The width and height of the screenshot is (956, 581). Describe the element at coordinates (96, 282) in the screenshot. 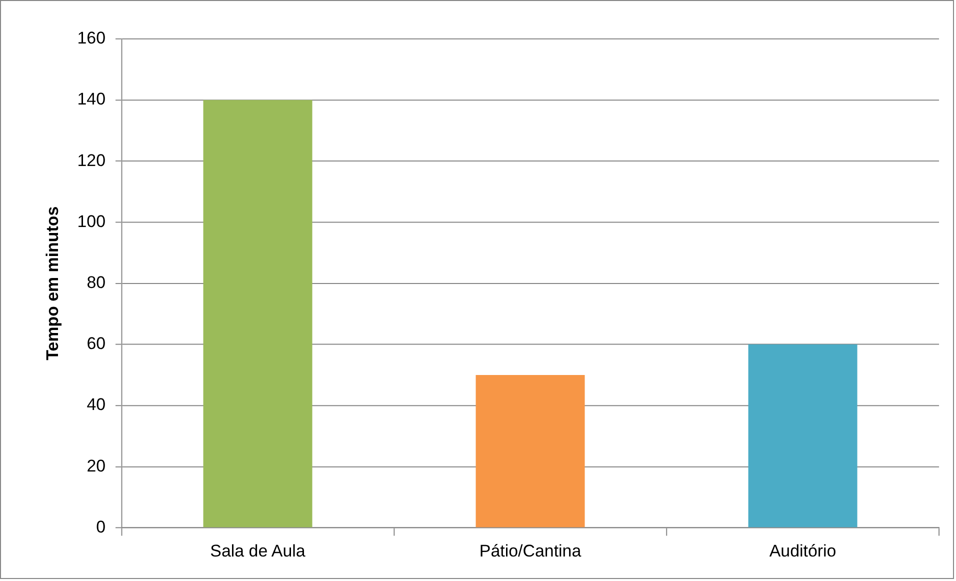

I see `y-tick-label: 80` at that location.